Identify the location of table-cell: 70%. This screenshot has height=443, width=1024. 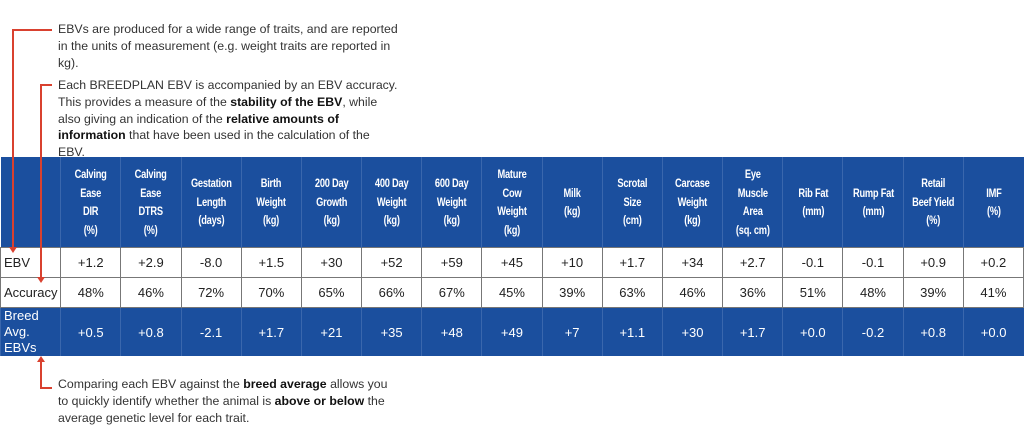
(271, 292).